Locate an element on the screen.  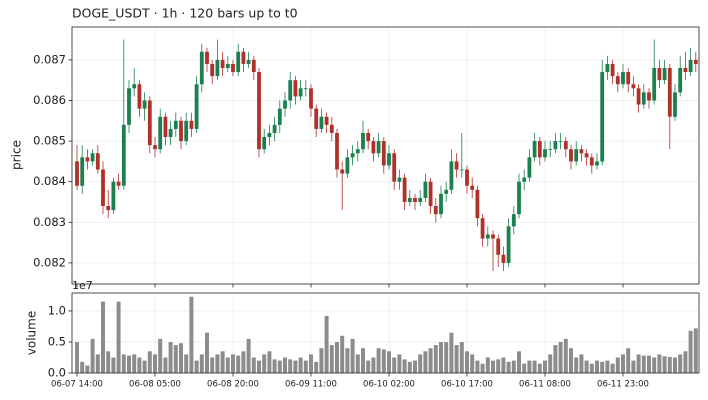
x-tick-label: 06-09 11:00 is located at coordinates (311, 385).